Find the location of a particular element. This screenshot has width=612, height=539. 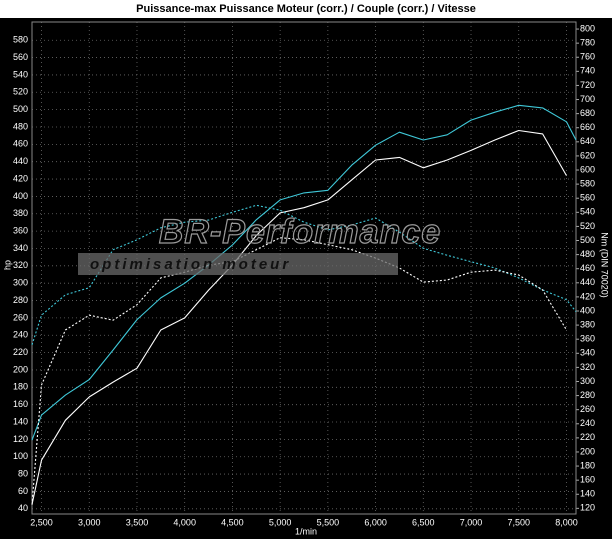

y2-tick-label: 800 is located at coordinates (587, 28).